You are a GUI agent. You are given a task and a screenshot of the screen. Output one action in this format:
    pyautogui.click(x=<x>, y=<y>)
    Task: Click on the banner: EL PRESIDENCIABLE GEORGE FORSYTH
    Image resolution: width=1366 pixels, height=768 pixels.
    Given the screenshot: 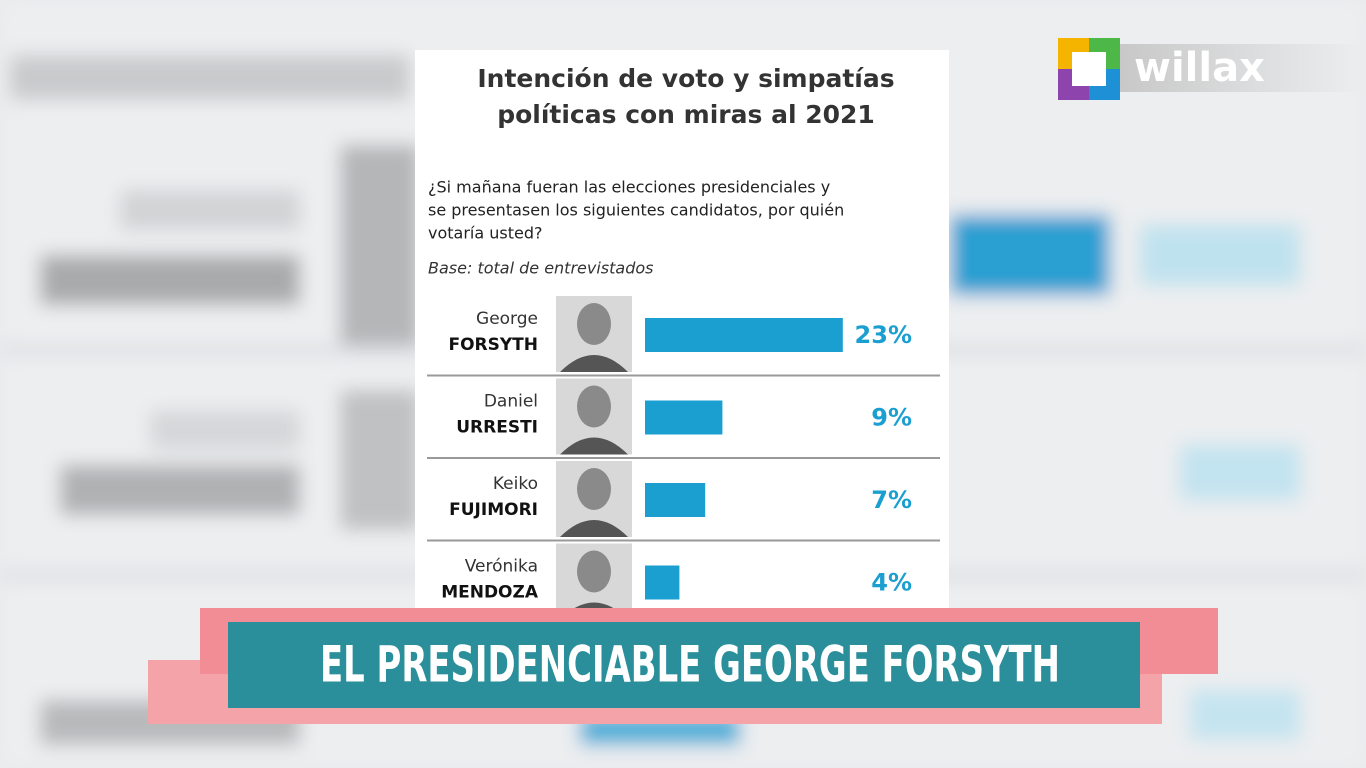 What is the action you would take?
    pyautogui.click(x=683, y=666)
    